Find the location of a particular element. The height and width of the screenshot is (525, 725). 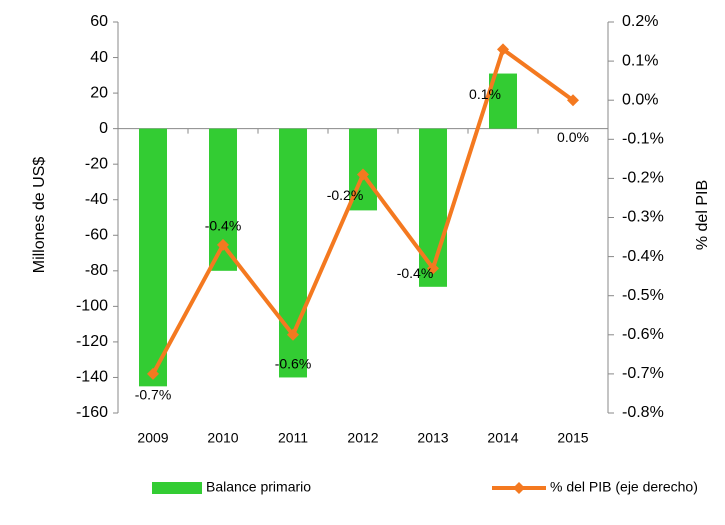

x-tick-label: 2010 is located at coordinates (222, 438).